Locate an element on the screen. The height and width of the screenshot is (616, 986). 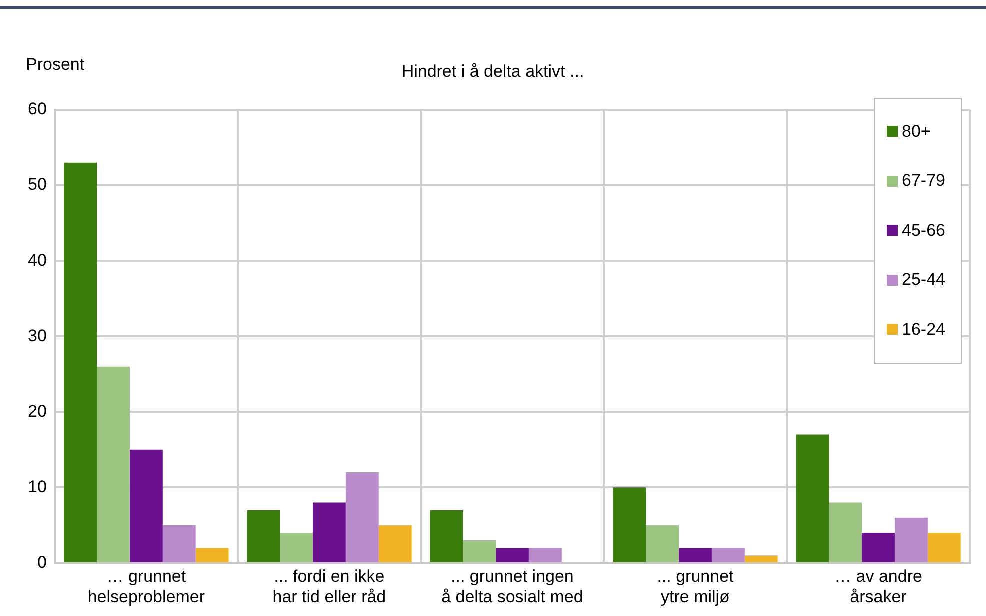
x-tick-label: ... grunnet ytre miljø is located at coordinates (695, 586).